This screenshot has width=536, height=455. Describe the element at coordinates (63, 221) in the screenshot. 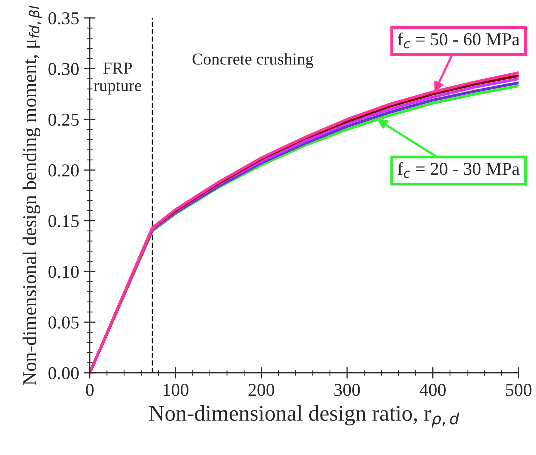

I see `y-tick-label: 0.15` at that location.